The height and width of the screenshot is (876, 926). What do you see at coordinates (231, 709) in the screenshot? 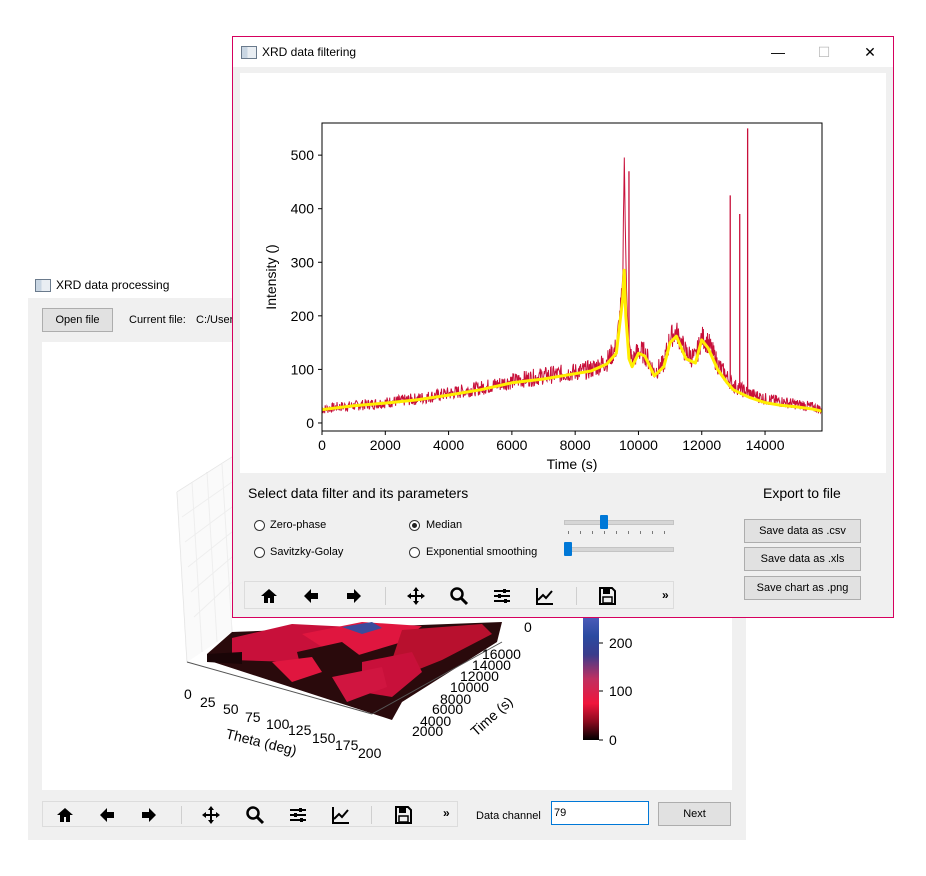
I see `x-tick-label: 50` at bounding box center [231, 709].